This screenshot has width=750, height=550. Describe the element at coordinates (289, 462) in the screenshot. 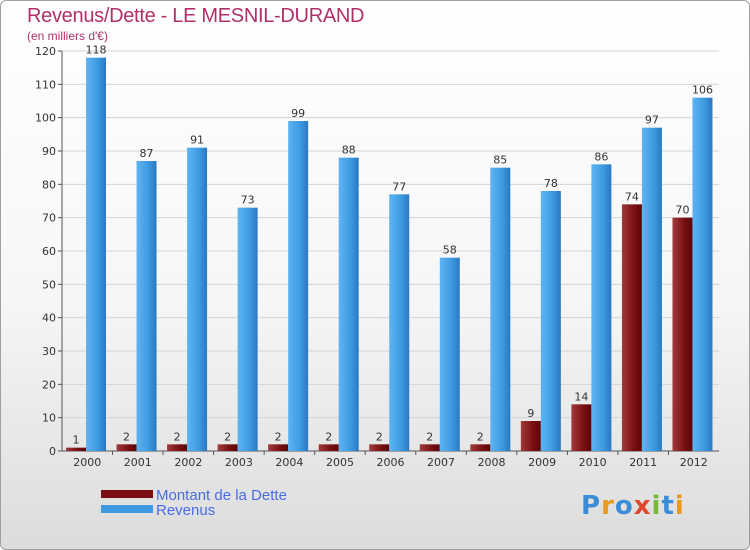

I see `x-tick-label: 2004` at that location.